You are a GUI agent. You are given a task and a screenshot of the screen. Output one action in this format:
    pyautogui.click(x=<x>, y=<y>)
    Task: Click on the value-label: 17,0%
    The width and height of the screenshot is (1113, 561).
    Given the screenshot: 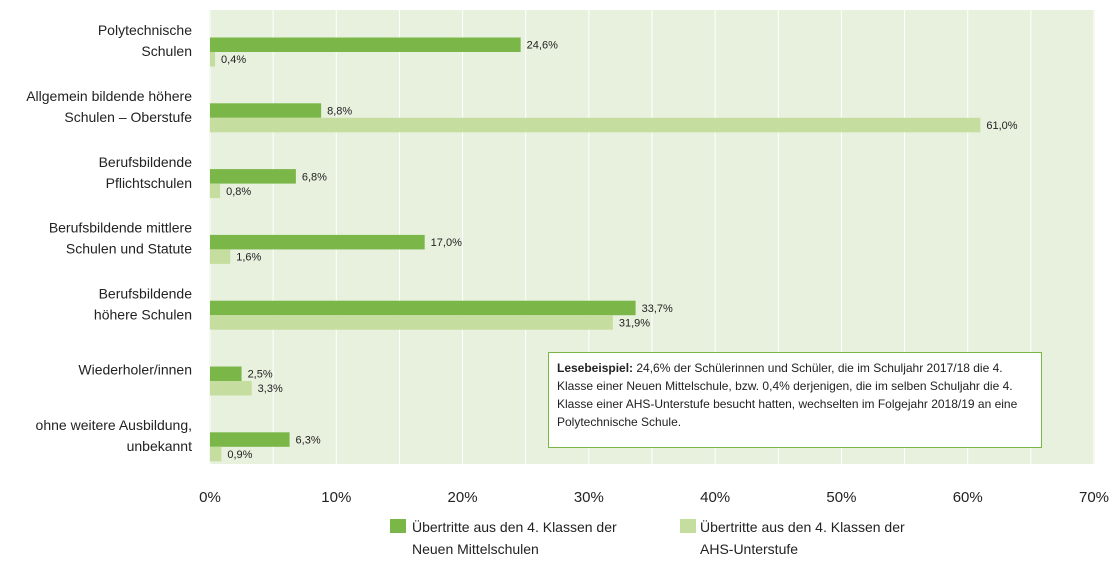 What is the action you would take?
    pyautogui.click(x=446, y=243)
    